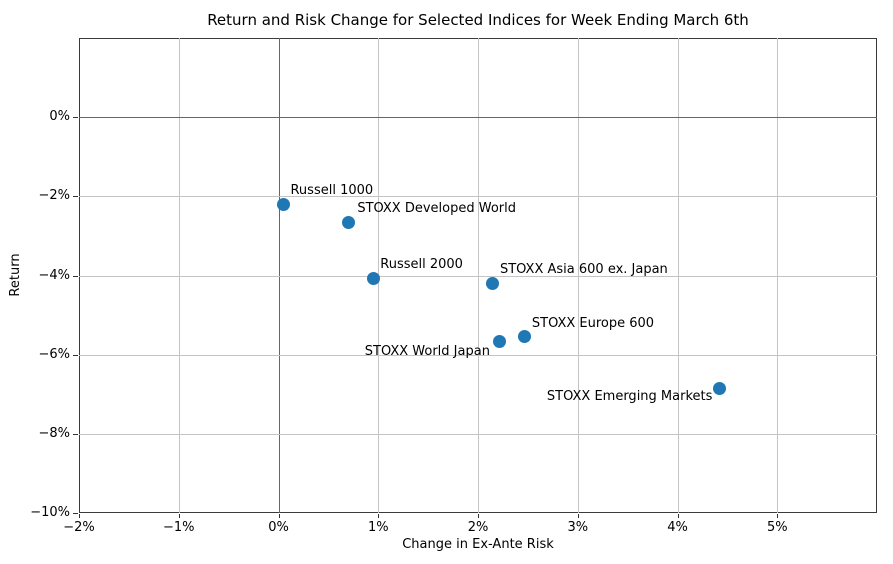  Describe the element at coordinates (50, 512) in the screenshot. I see `y-tick-label--10: −10%` at that location.